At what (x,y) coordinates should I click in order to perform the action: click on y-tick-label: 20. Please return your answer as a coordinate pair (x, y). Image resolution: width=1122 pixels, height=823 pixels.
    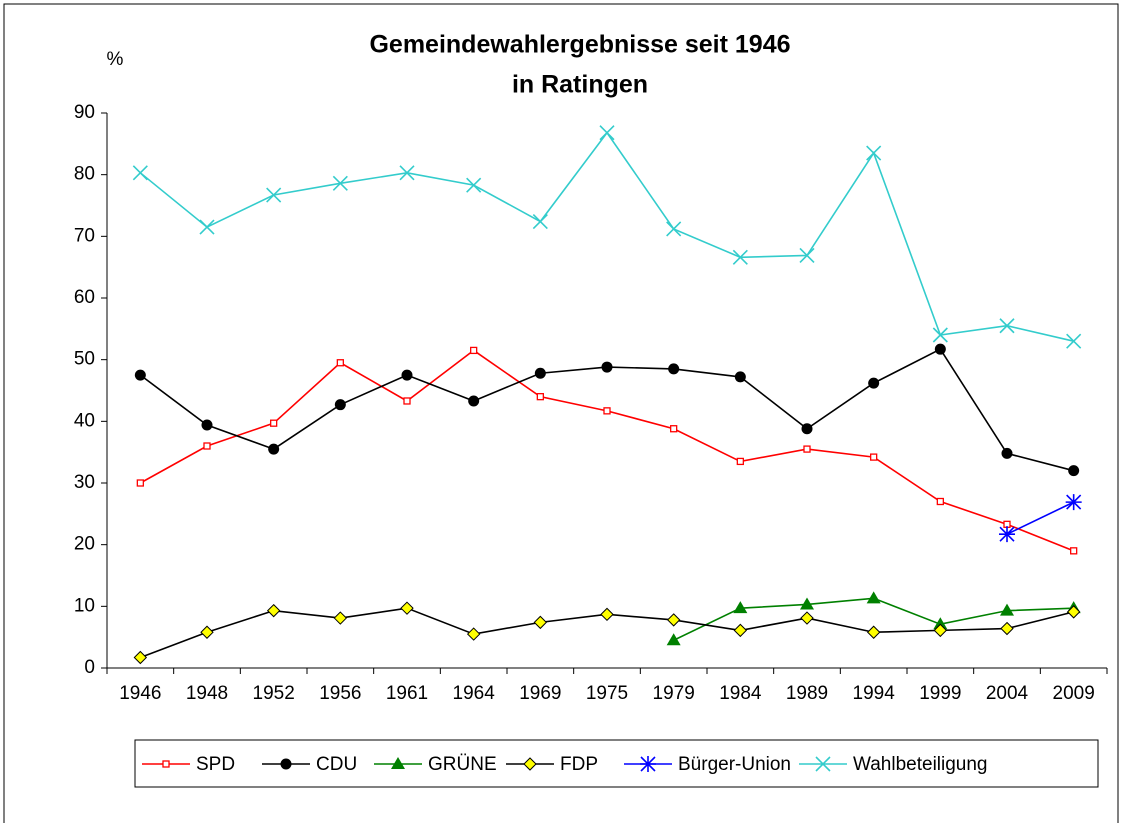
    Looking at the image, I should click on (84, 544).